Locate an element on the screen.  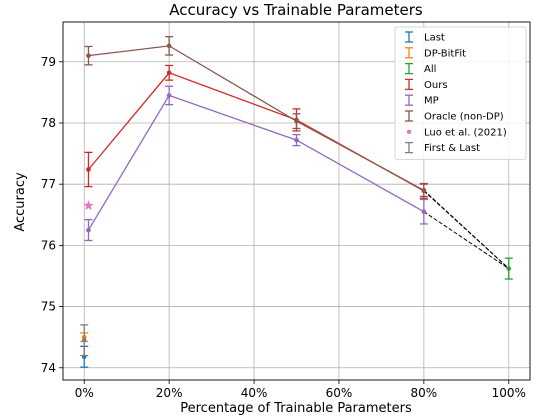
legend-entry-first-last: First & Last is located at coordinates (442, 147).